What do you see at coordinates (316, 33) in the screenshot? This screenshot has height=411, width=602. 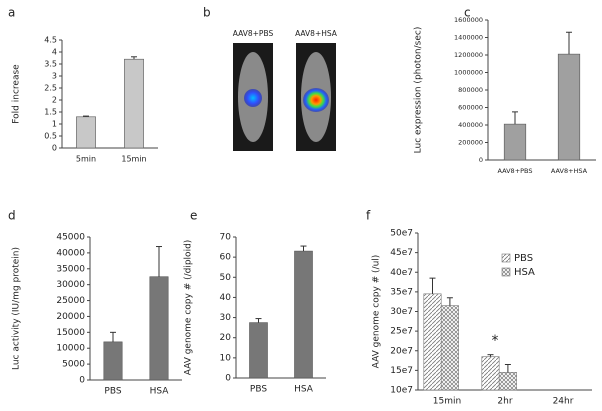 I see `image-caption: AAV8+HSA` at bounding box center [316, 33].